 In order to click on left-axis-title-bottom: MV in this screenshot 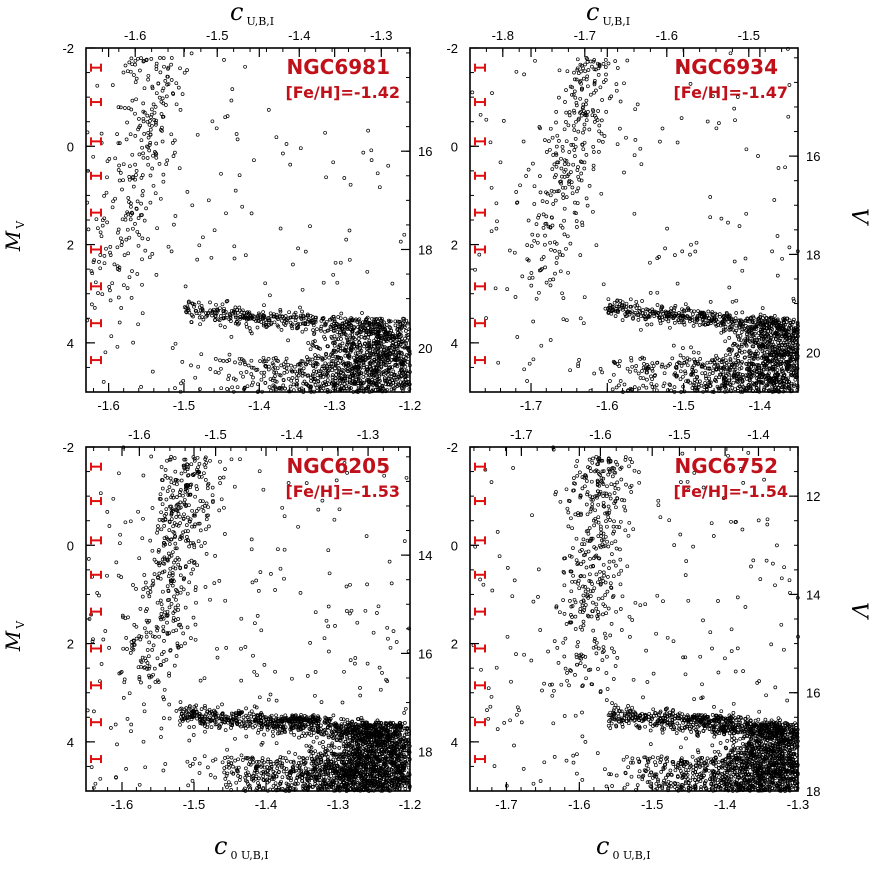, I will do `click(14, 636)`.